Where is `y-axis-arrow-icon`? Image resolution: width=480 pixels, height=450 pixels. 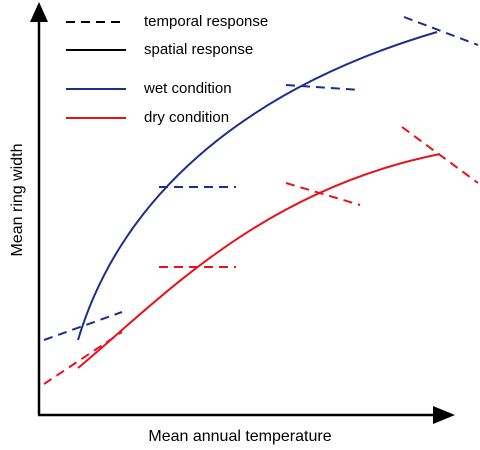 y-axis-arrow-icon is located at coordinates (39, 12).